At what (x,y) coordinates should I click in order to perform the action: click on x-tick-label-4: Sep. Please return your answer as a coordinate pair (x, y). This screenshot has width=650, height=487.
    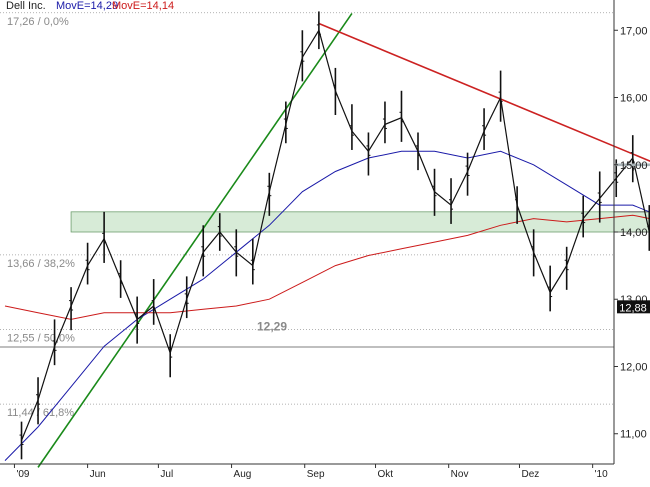
    Looking at the image, I should click on (316, 474).